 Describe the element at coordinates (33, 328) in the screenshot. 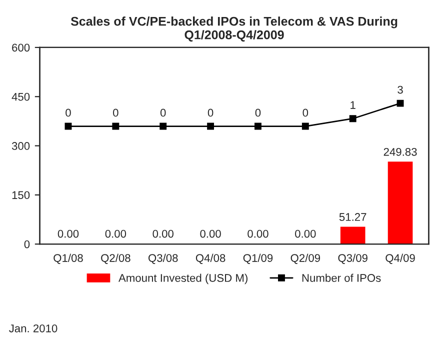

I see `text: Jan. 2010` at that location.